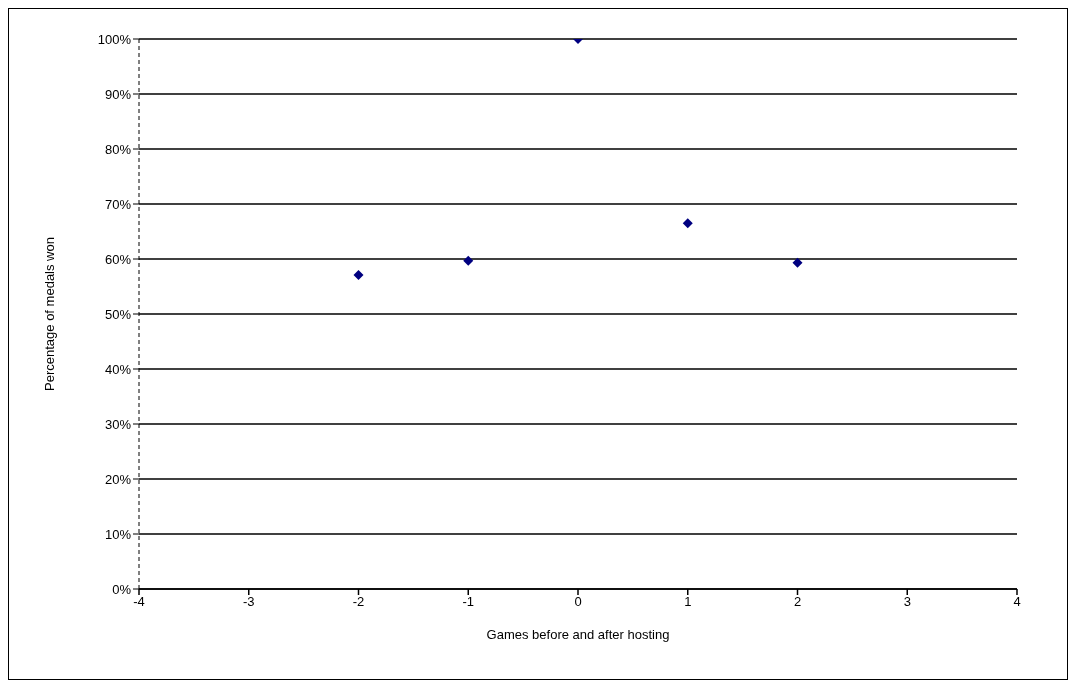 The height and width of the screenshot is (688, 1076). What do you see at coordinates (358, 602) in the screenshot?
I see `x-tick-label: -2` at bounding box center [358, 602].